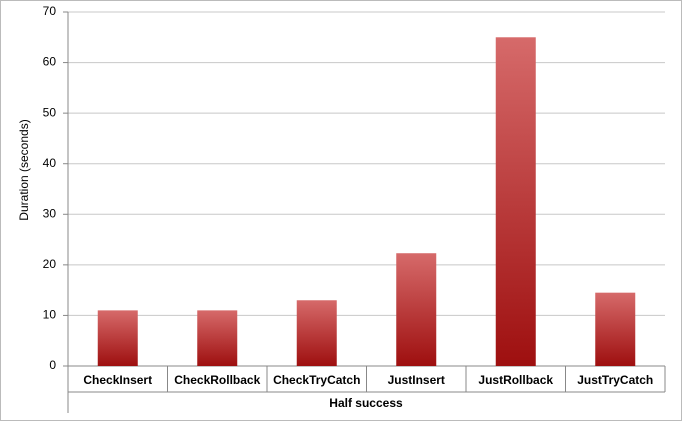  Describe the element at coordinates (615, 380) in the screenshot. I see `x-tick-label: JustTryCatch` at that location.